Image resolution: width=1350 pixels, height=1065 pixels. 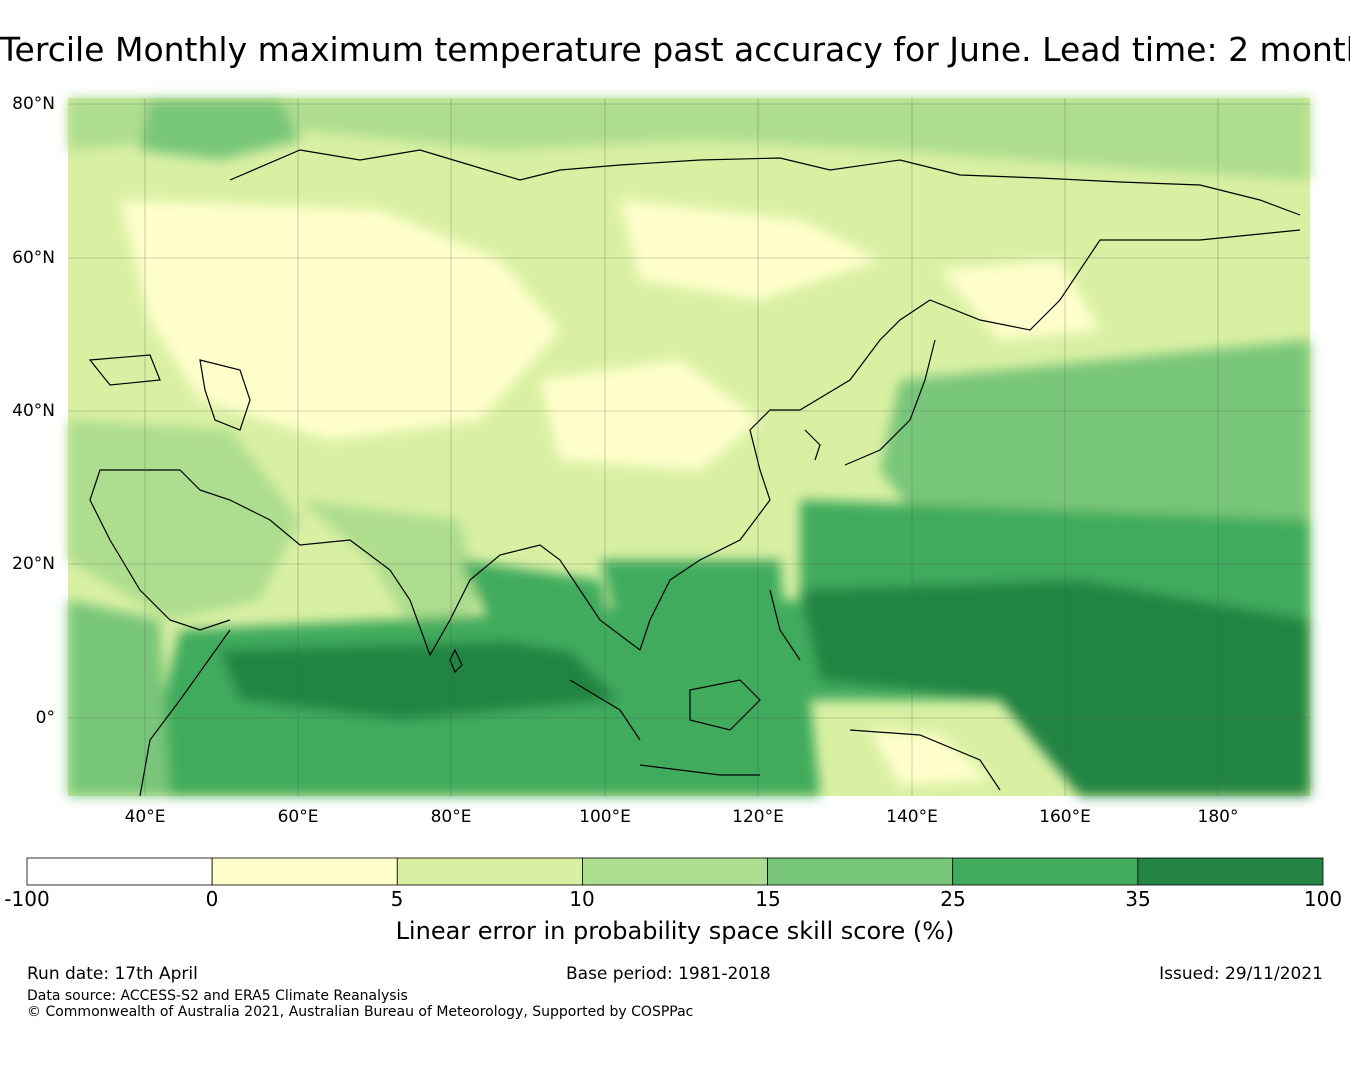 I want to click on lon-label-80e: 80°E, so click(x=451, y=817).